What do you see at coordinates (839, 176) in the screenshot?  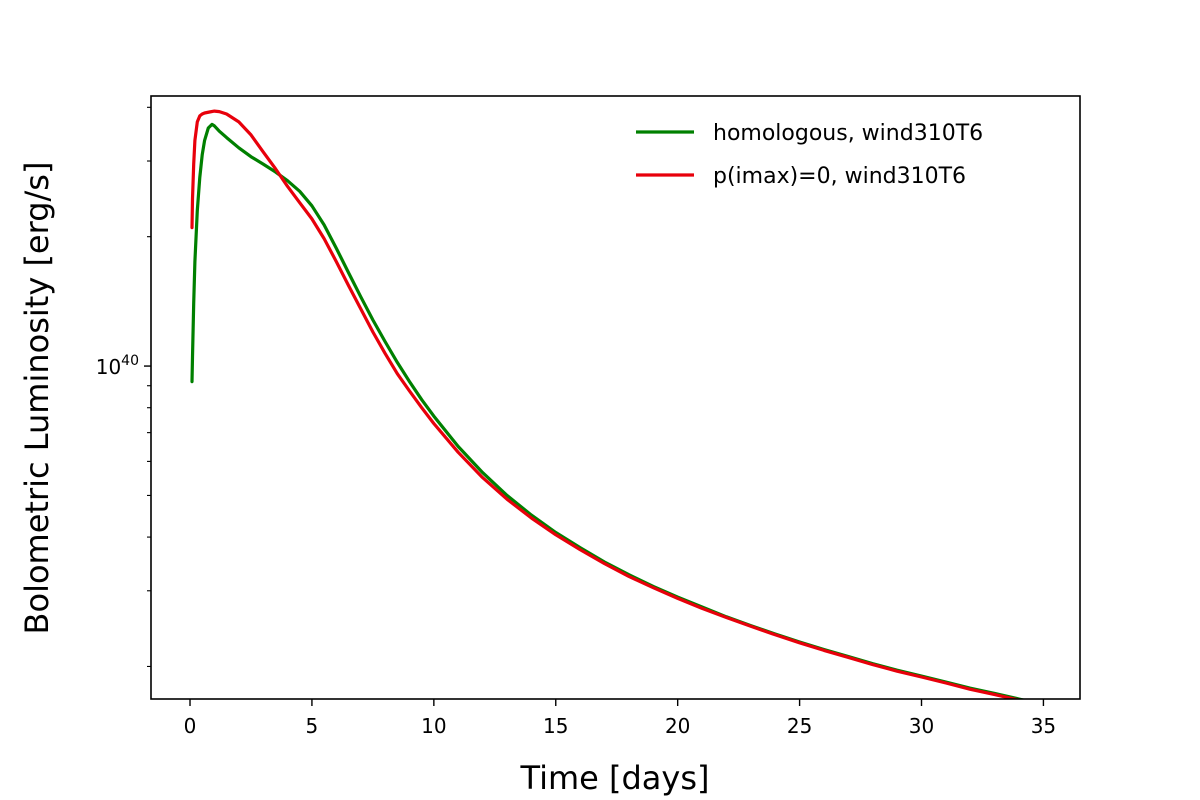 I see `legend-label-1: p(imax)=0, wind310T6` at bounding box center [839, 176].